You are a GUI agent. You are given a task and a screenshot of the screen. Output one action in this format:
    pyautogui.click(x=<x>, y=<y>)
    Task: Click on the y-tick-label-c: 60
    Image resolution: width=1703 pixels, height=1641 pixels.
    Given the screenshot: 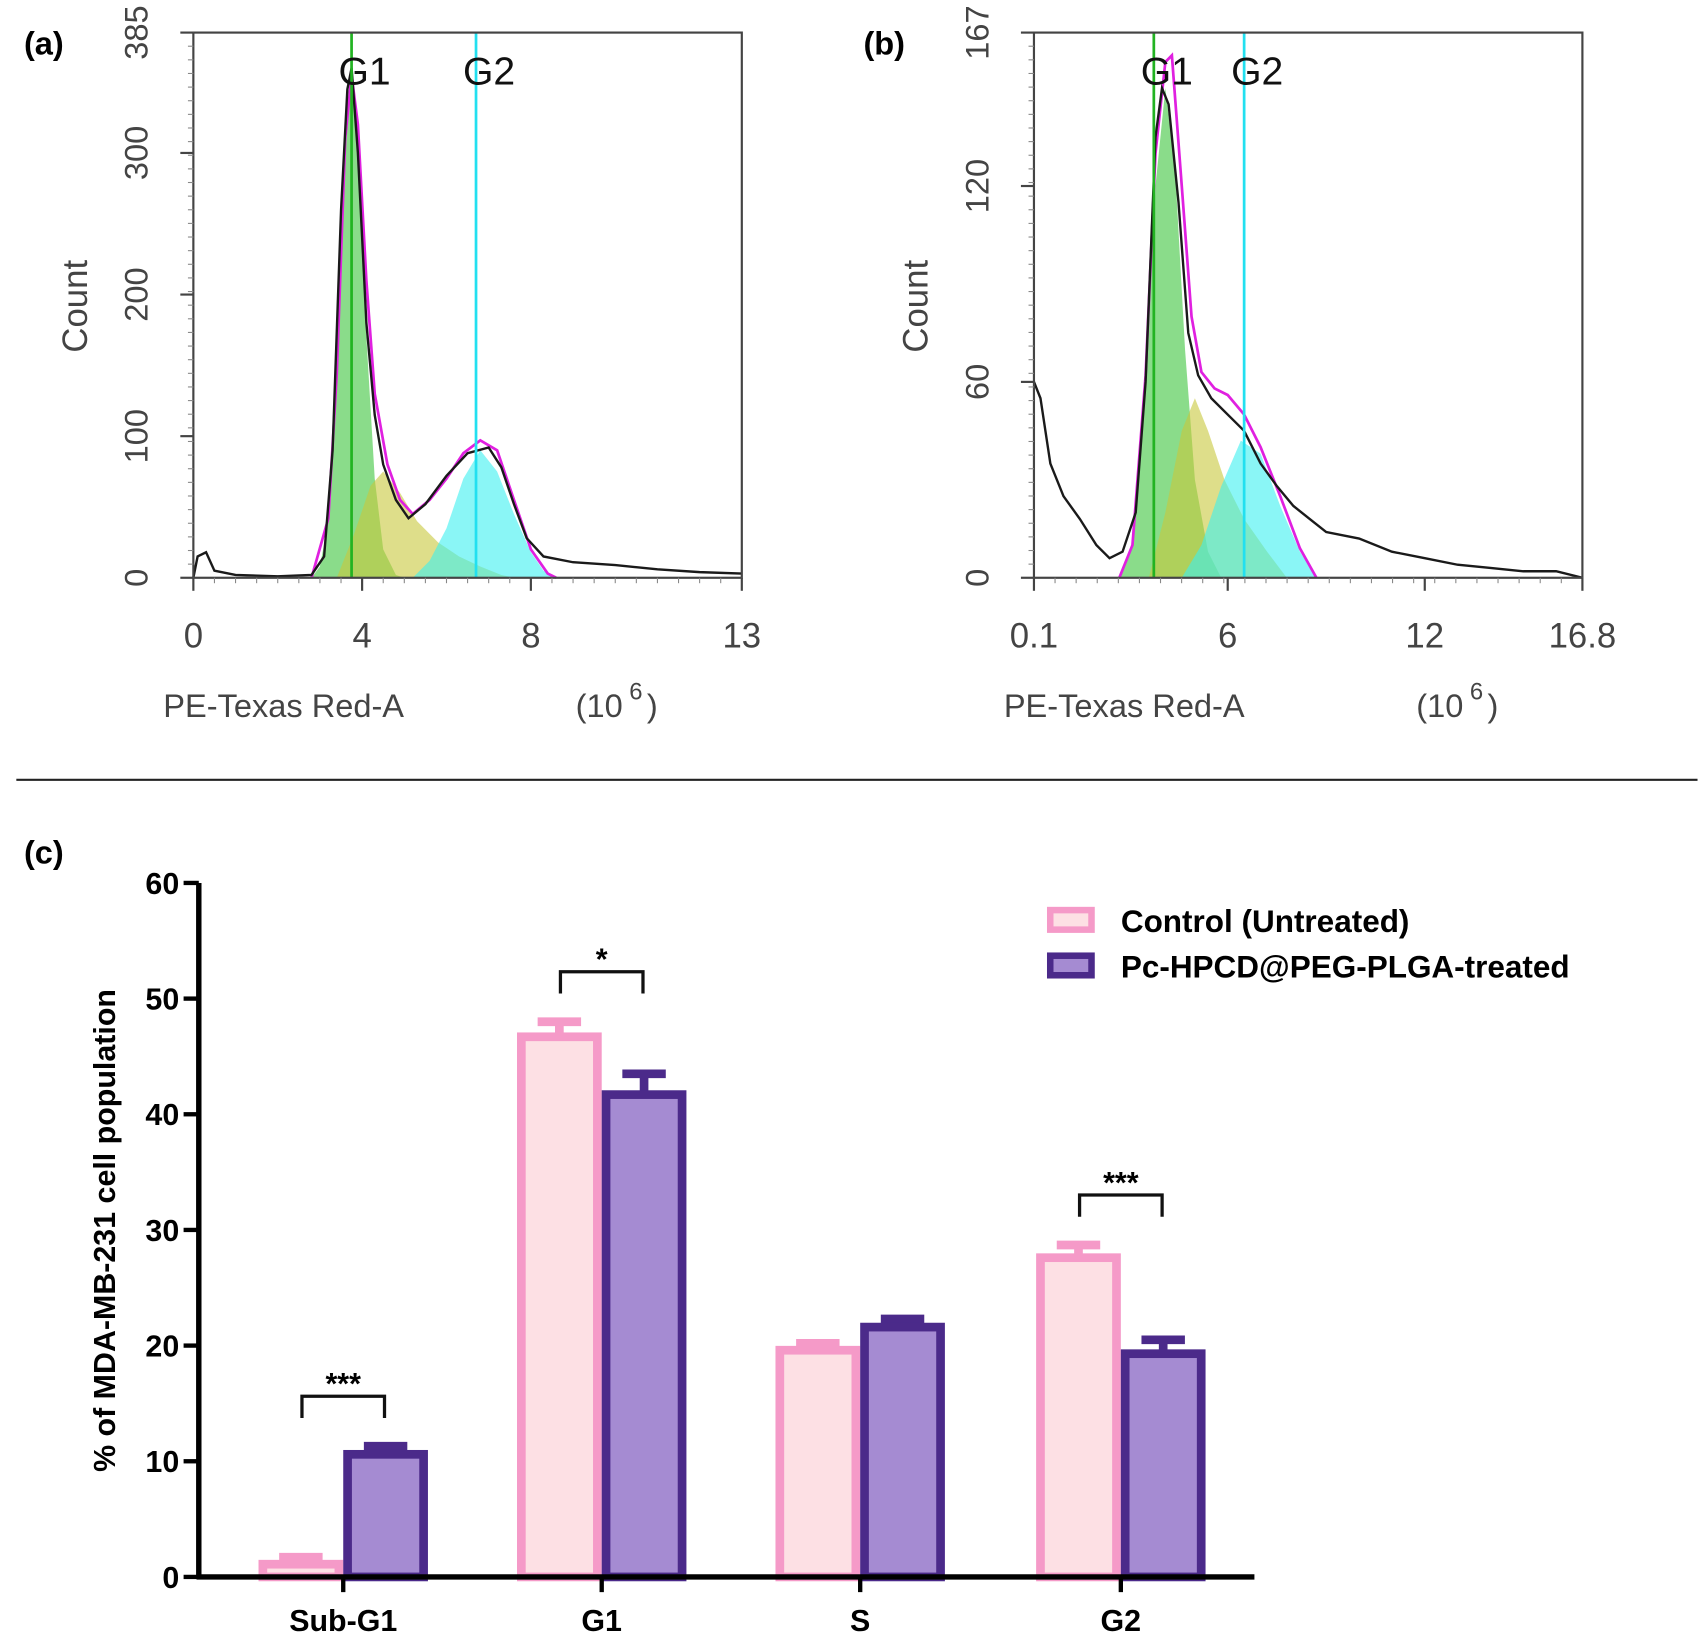 What is the action you would take?
    pyautogui.click(x=162, y=884)
    